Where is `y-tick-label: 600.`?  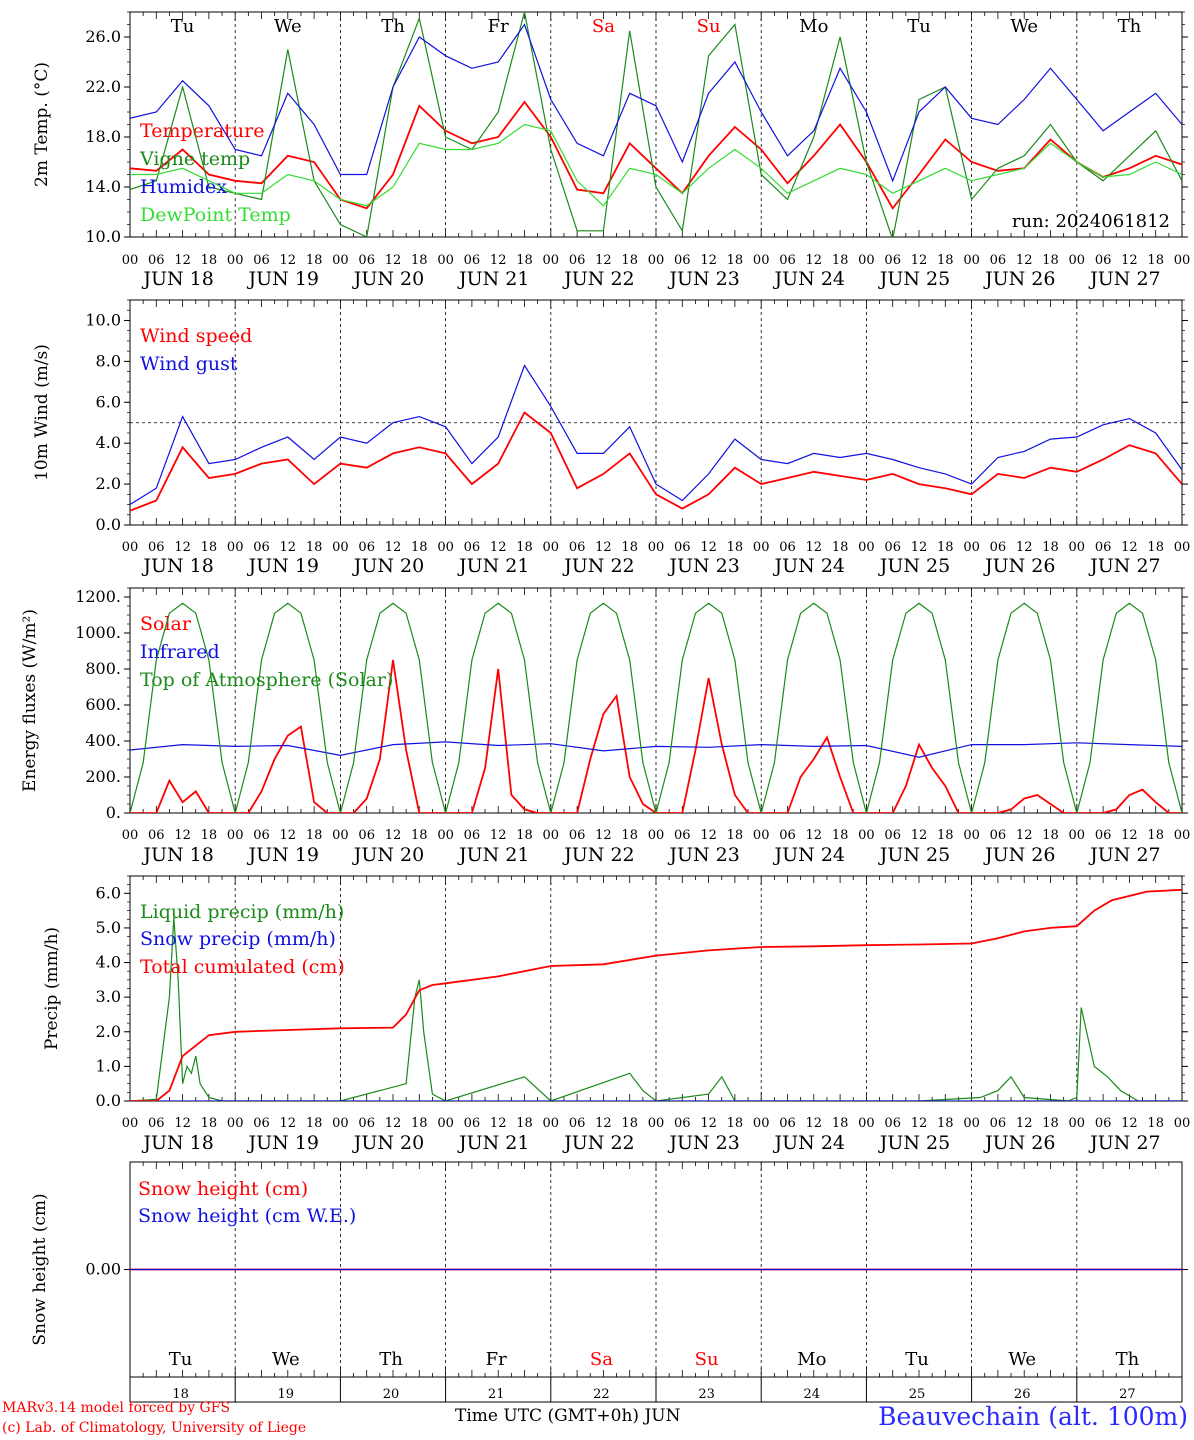 y-tick-label: 600. is located at coordinates (103, 704).